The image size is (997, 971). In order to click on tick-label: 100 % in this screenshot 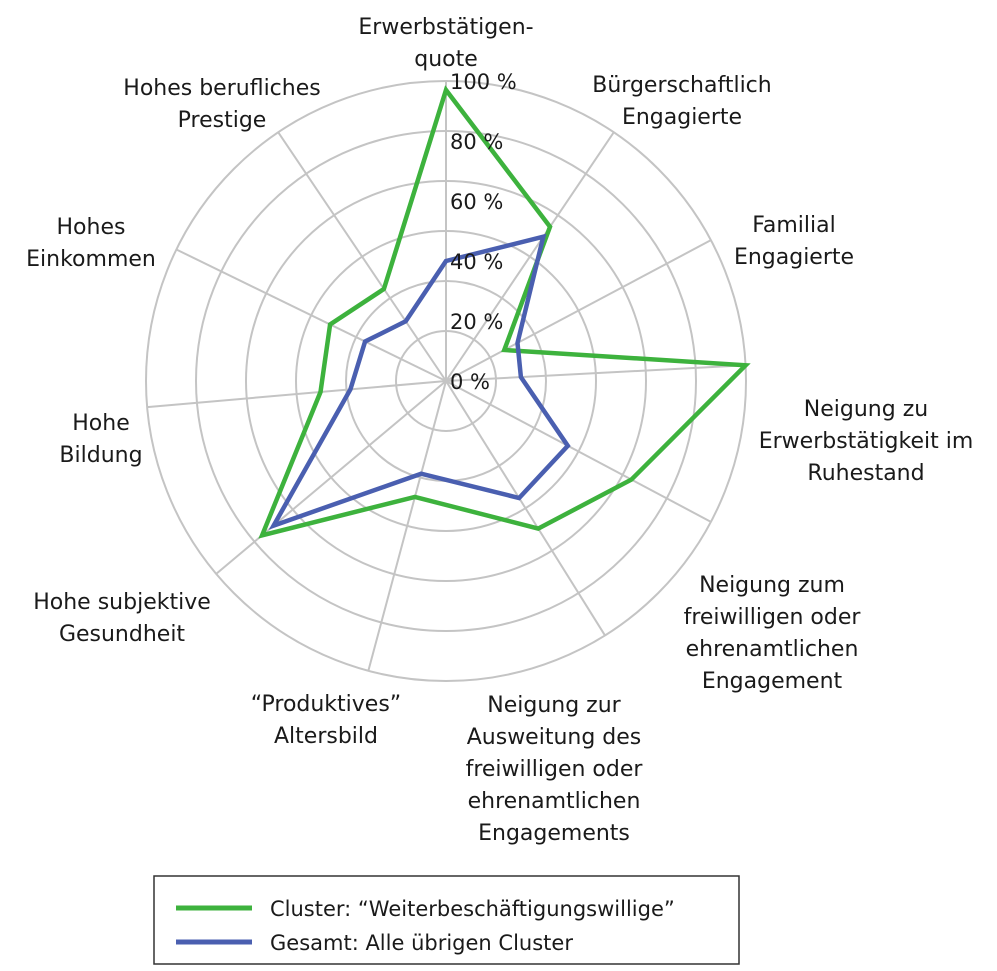, I will do `click(483, 82)`.